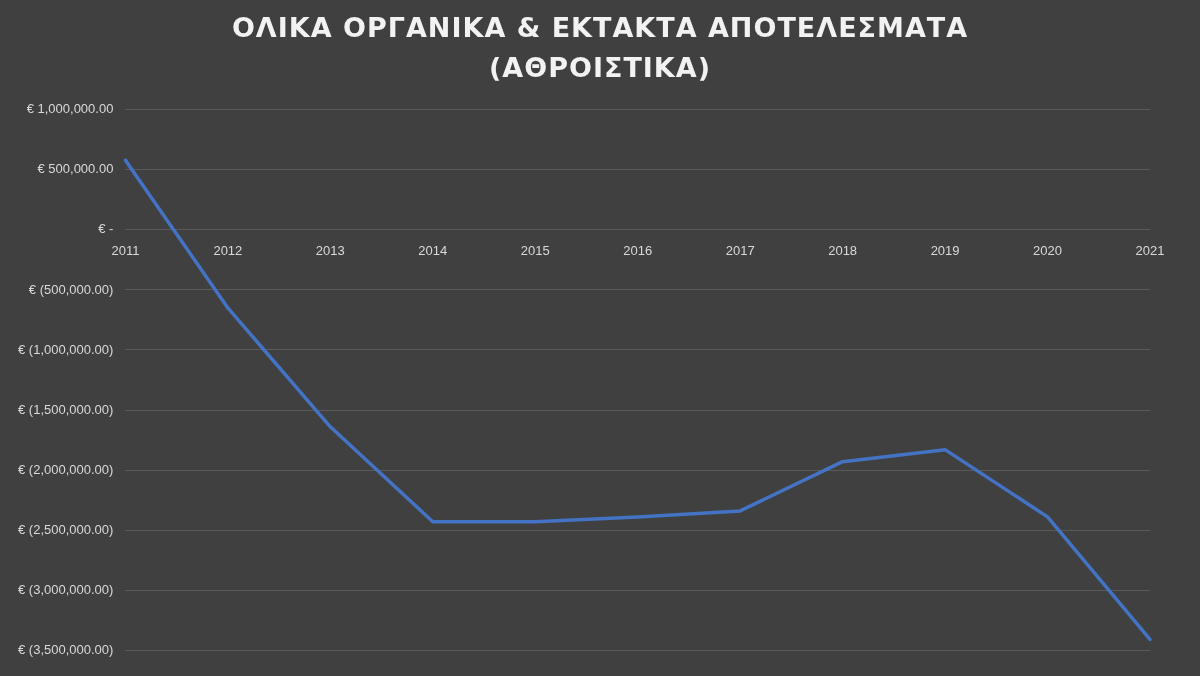  Describe the element at coordinates (330, 251) in the screenshot. I see `x-tick-label: 2013` at that location.